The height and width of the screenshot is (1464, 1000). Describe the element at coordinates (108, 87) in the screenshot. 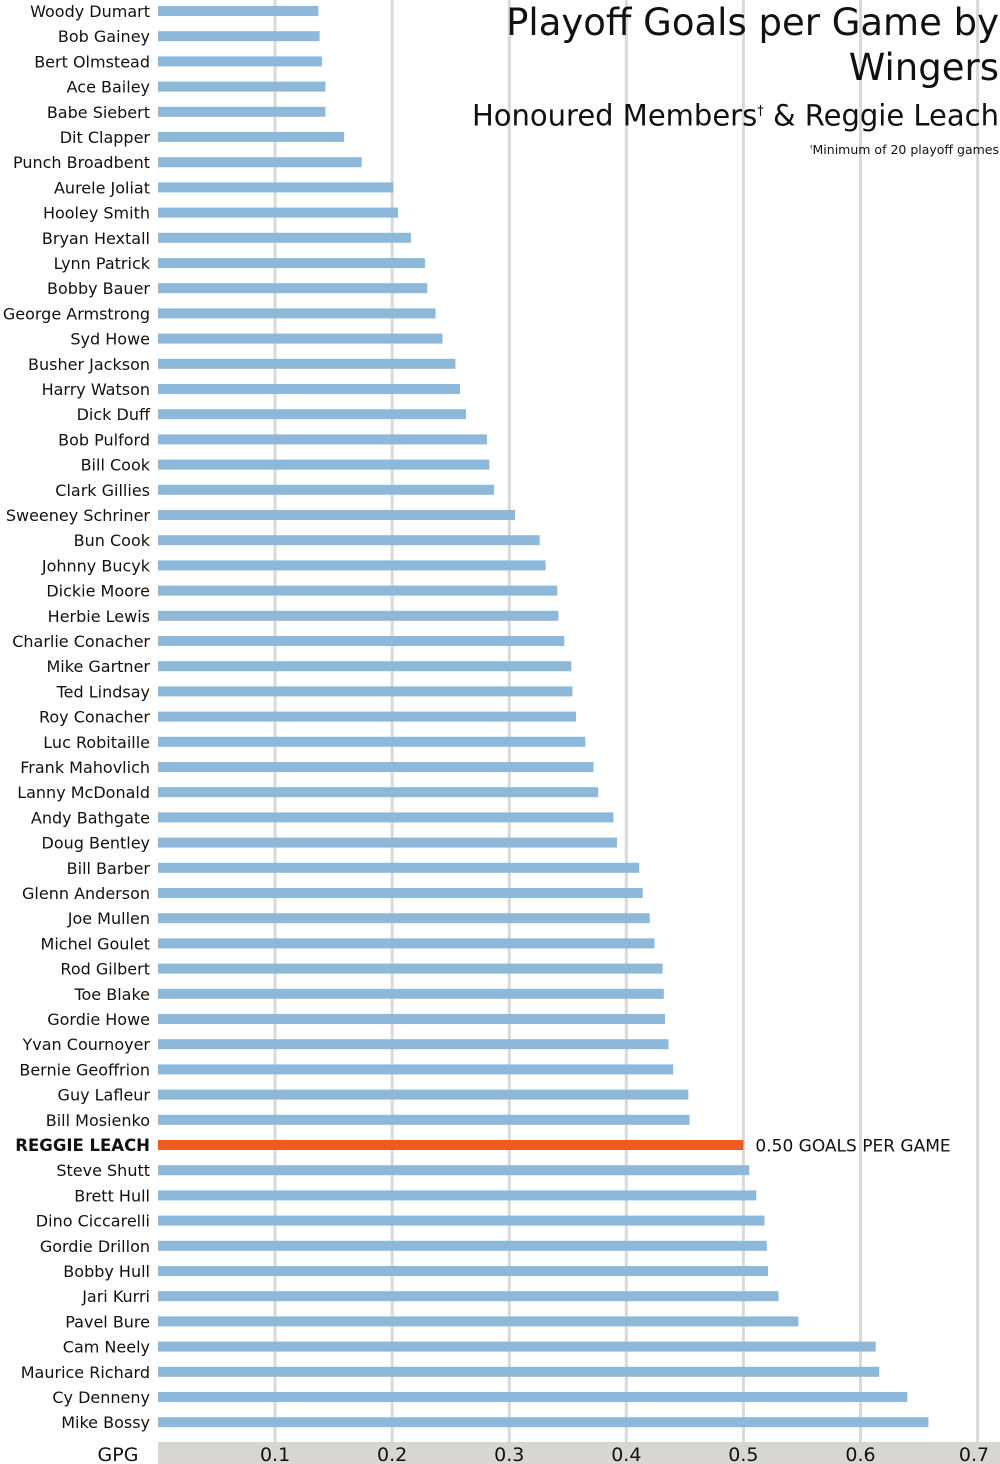

I see `category-label: Ace Bailey` at that location.